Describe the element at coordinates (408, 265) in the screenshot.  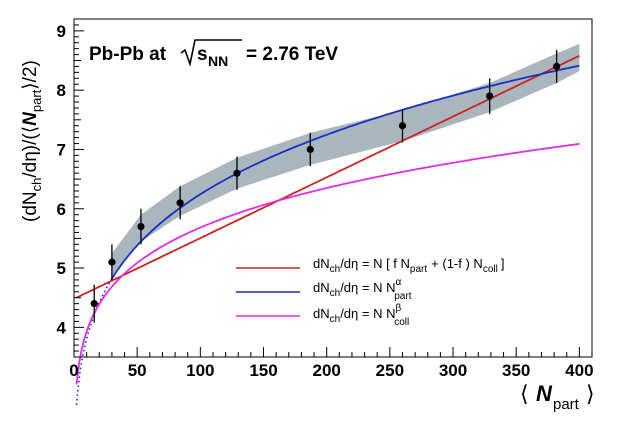
I see `legend-label-red: dNch/dη = N [ f Npart + (1-f ) Ncoll]` at that location.